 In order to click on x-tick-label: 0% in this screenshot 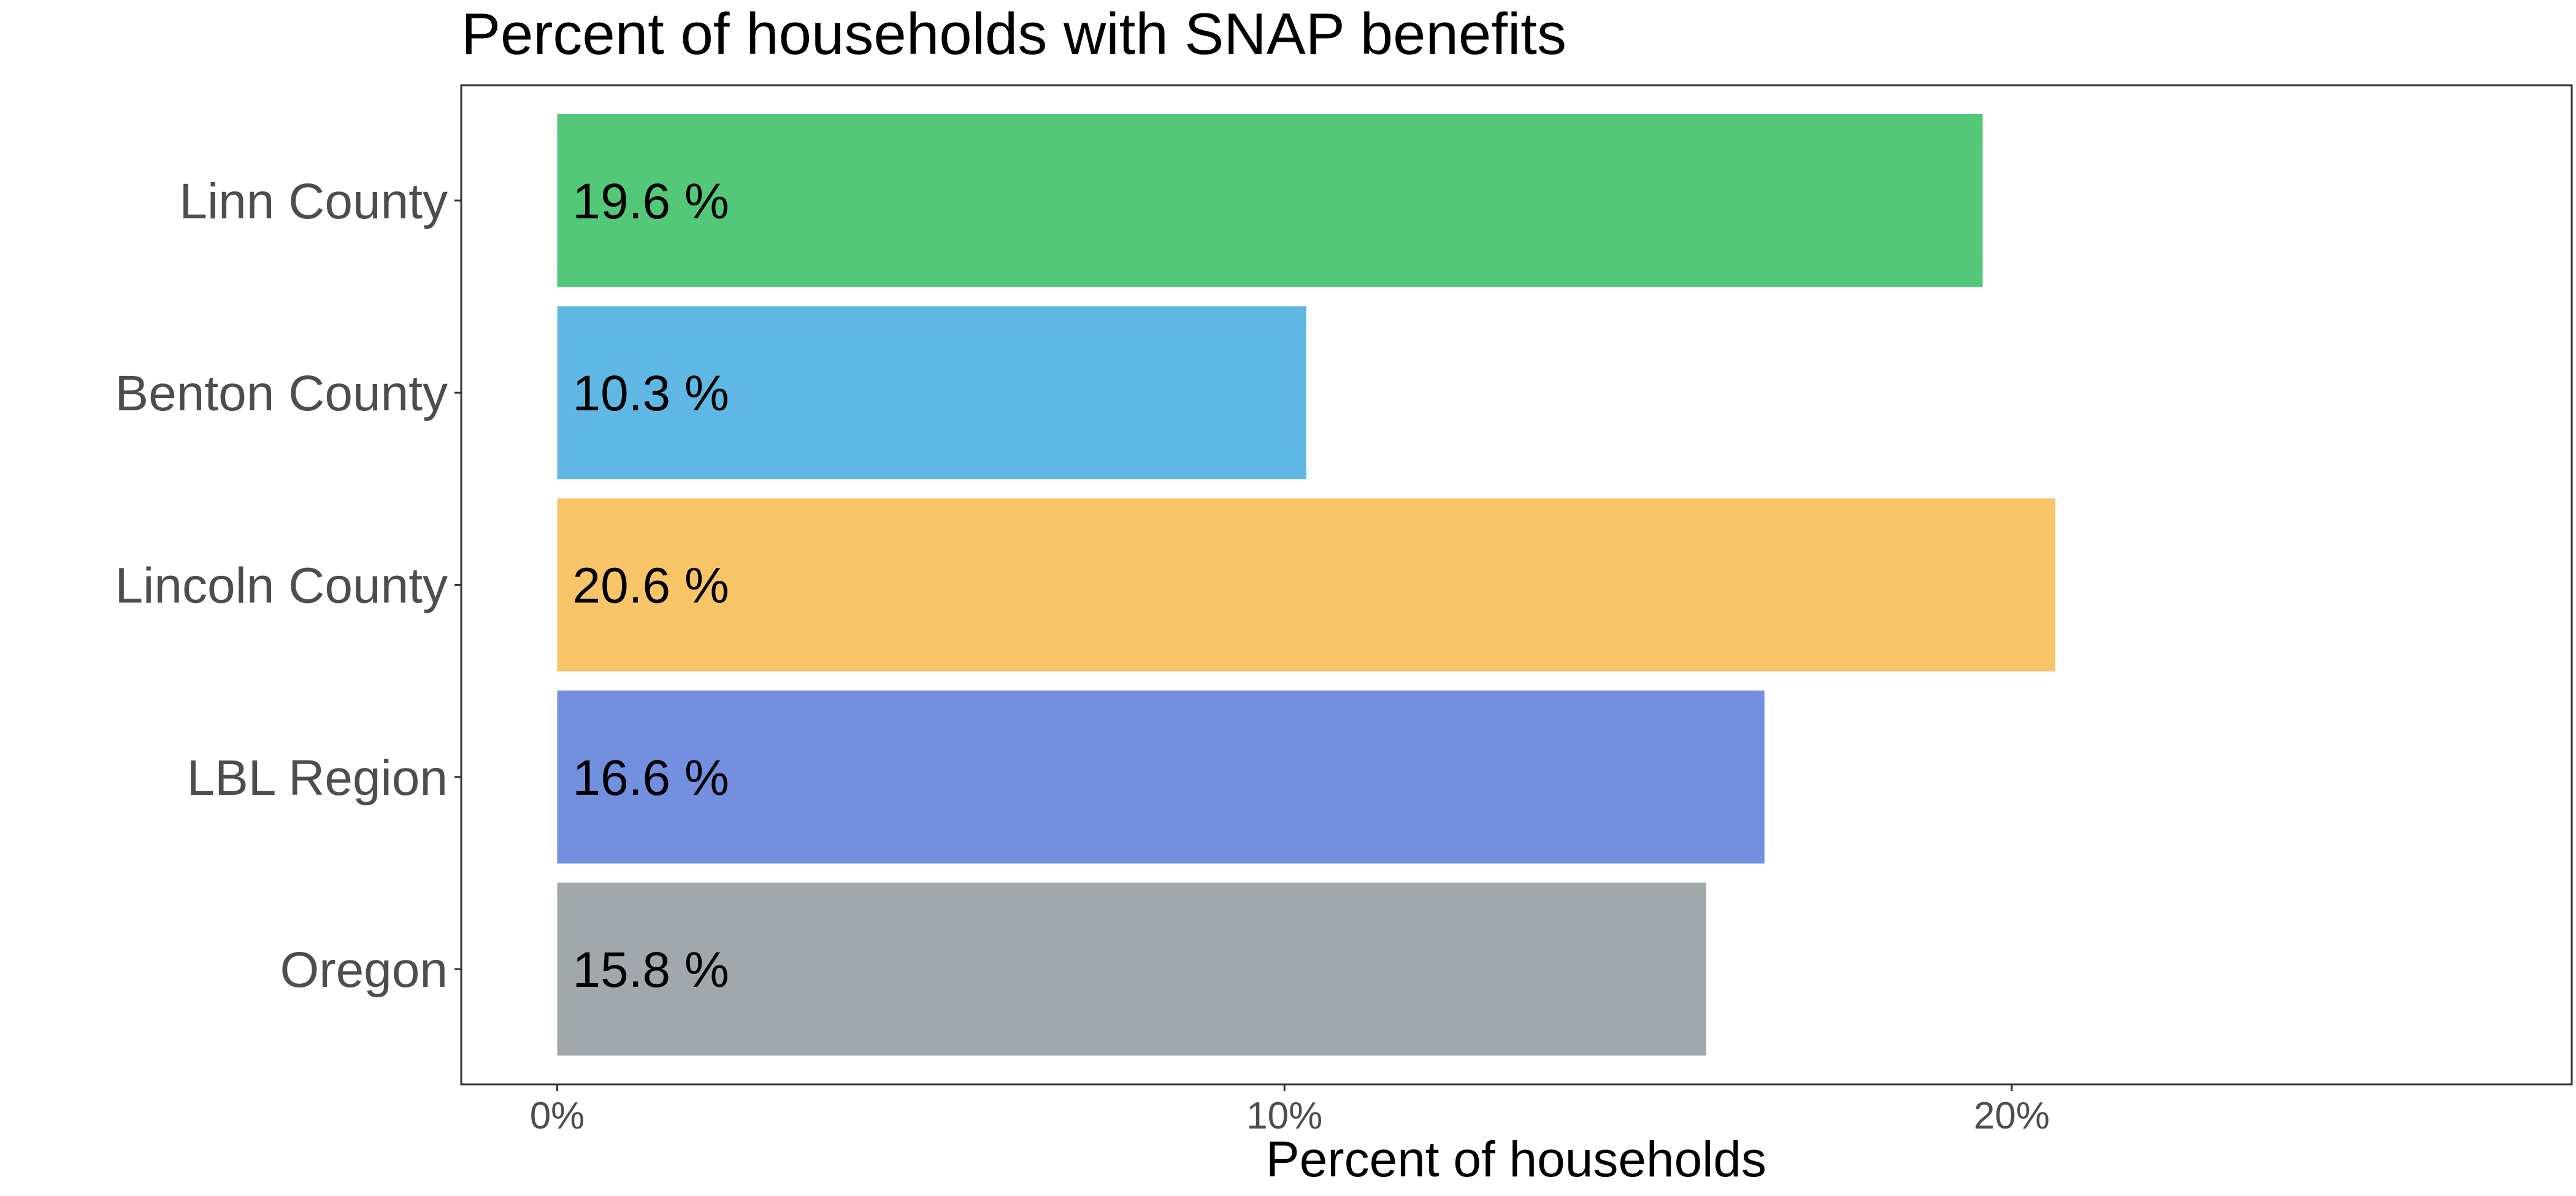, I will do `click(557, 1116)`.